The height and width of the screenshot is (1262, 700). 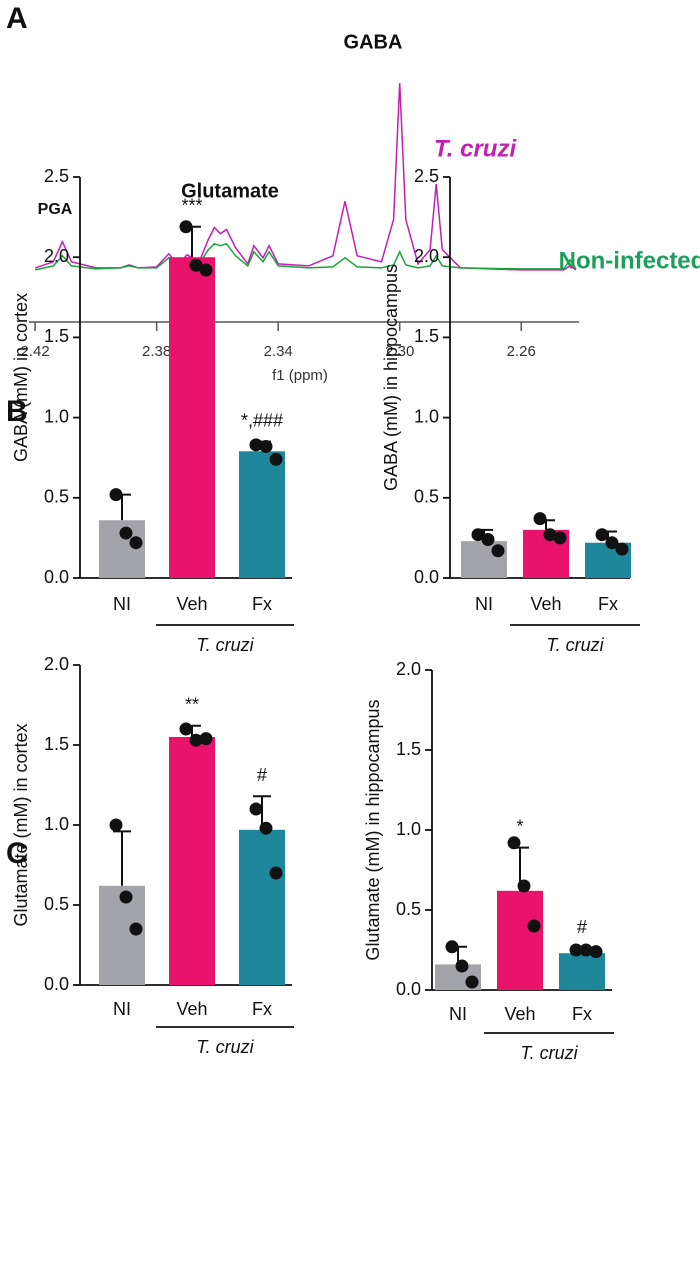 I want to click on x-tick-label: 2.26, so click(x=521, y=351).